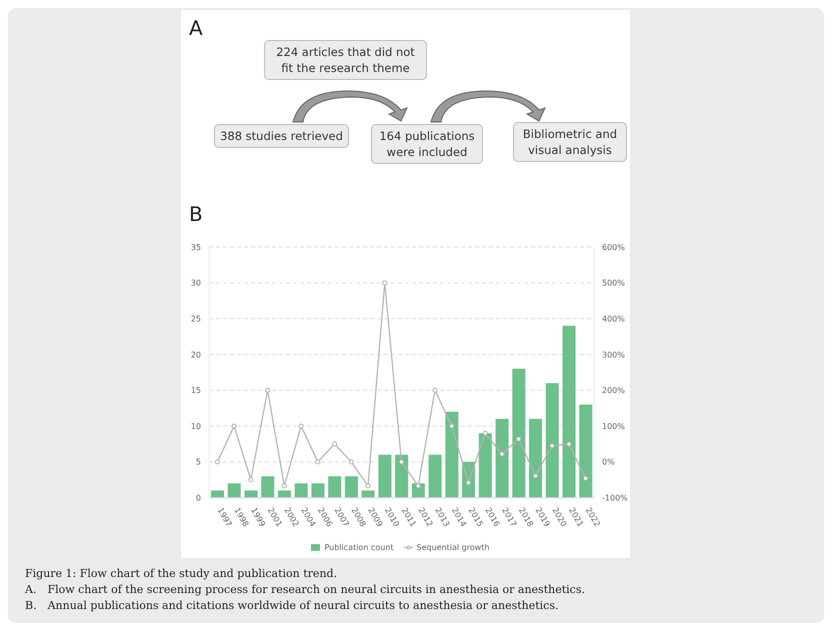 The width and height of the screenshot is (832, 631). Describe the element at coordinates (359, 547) in the screenshot. I see `legend-label: Publication count` at that location.